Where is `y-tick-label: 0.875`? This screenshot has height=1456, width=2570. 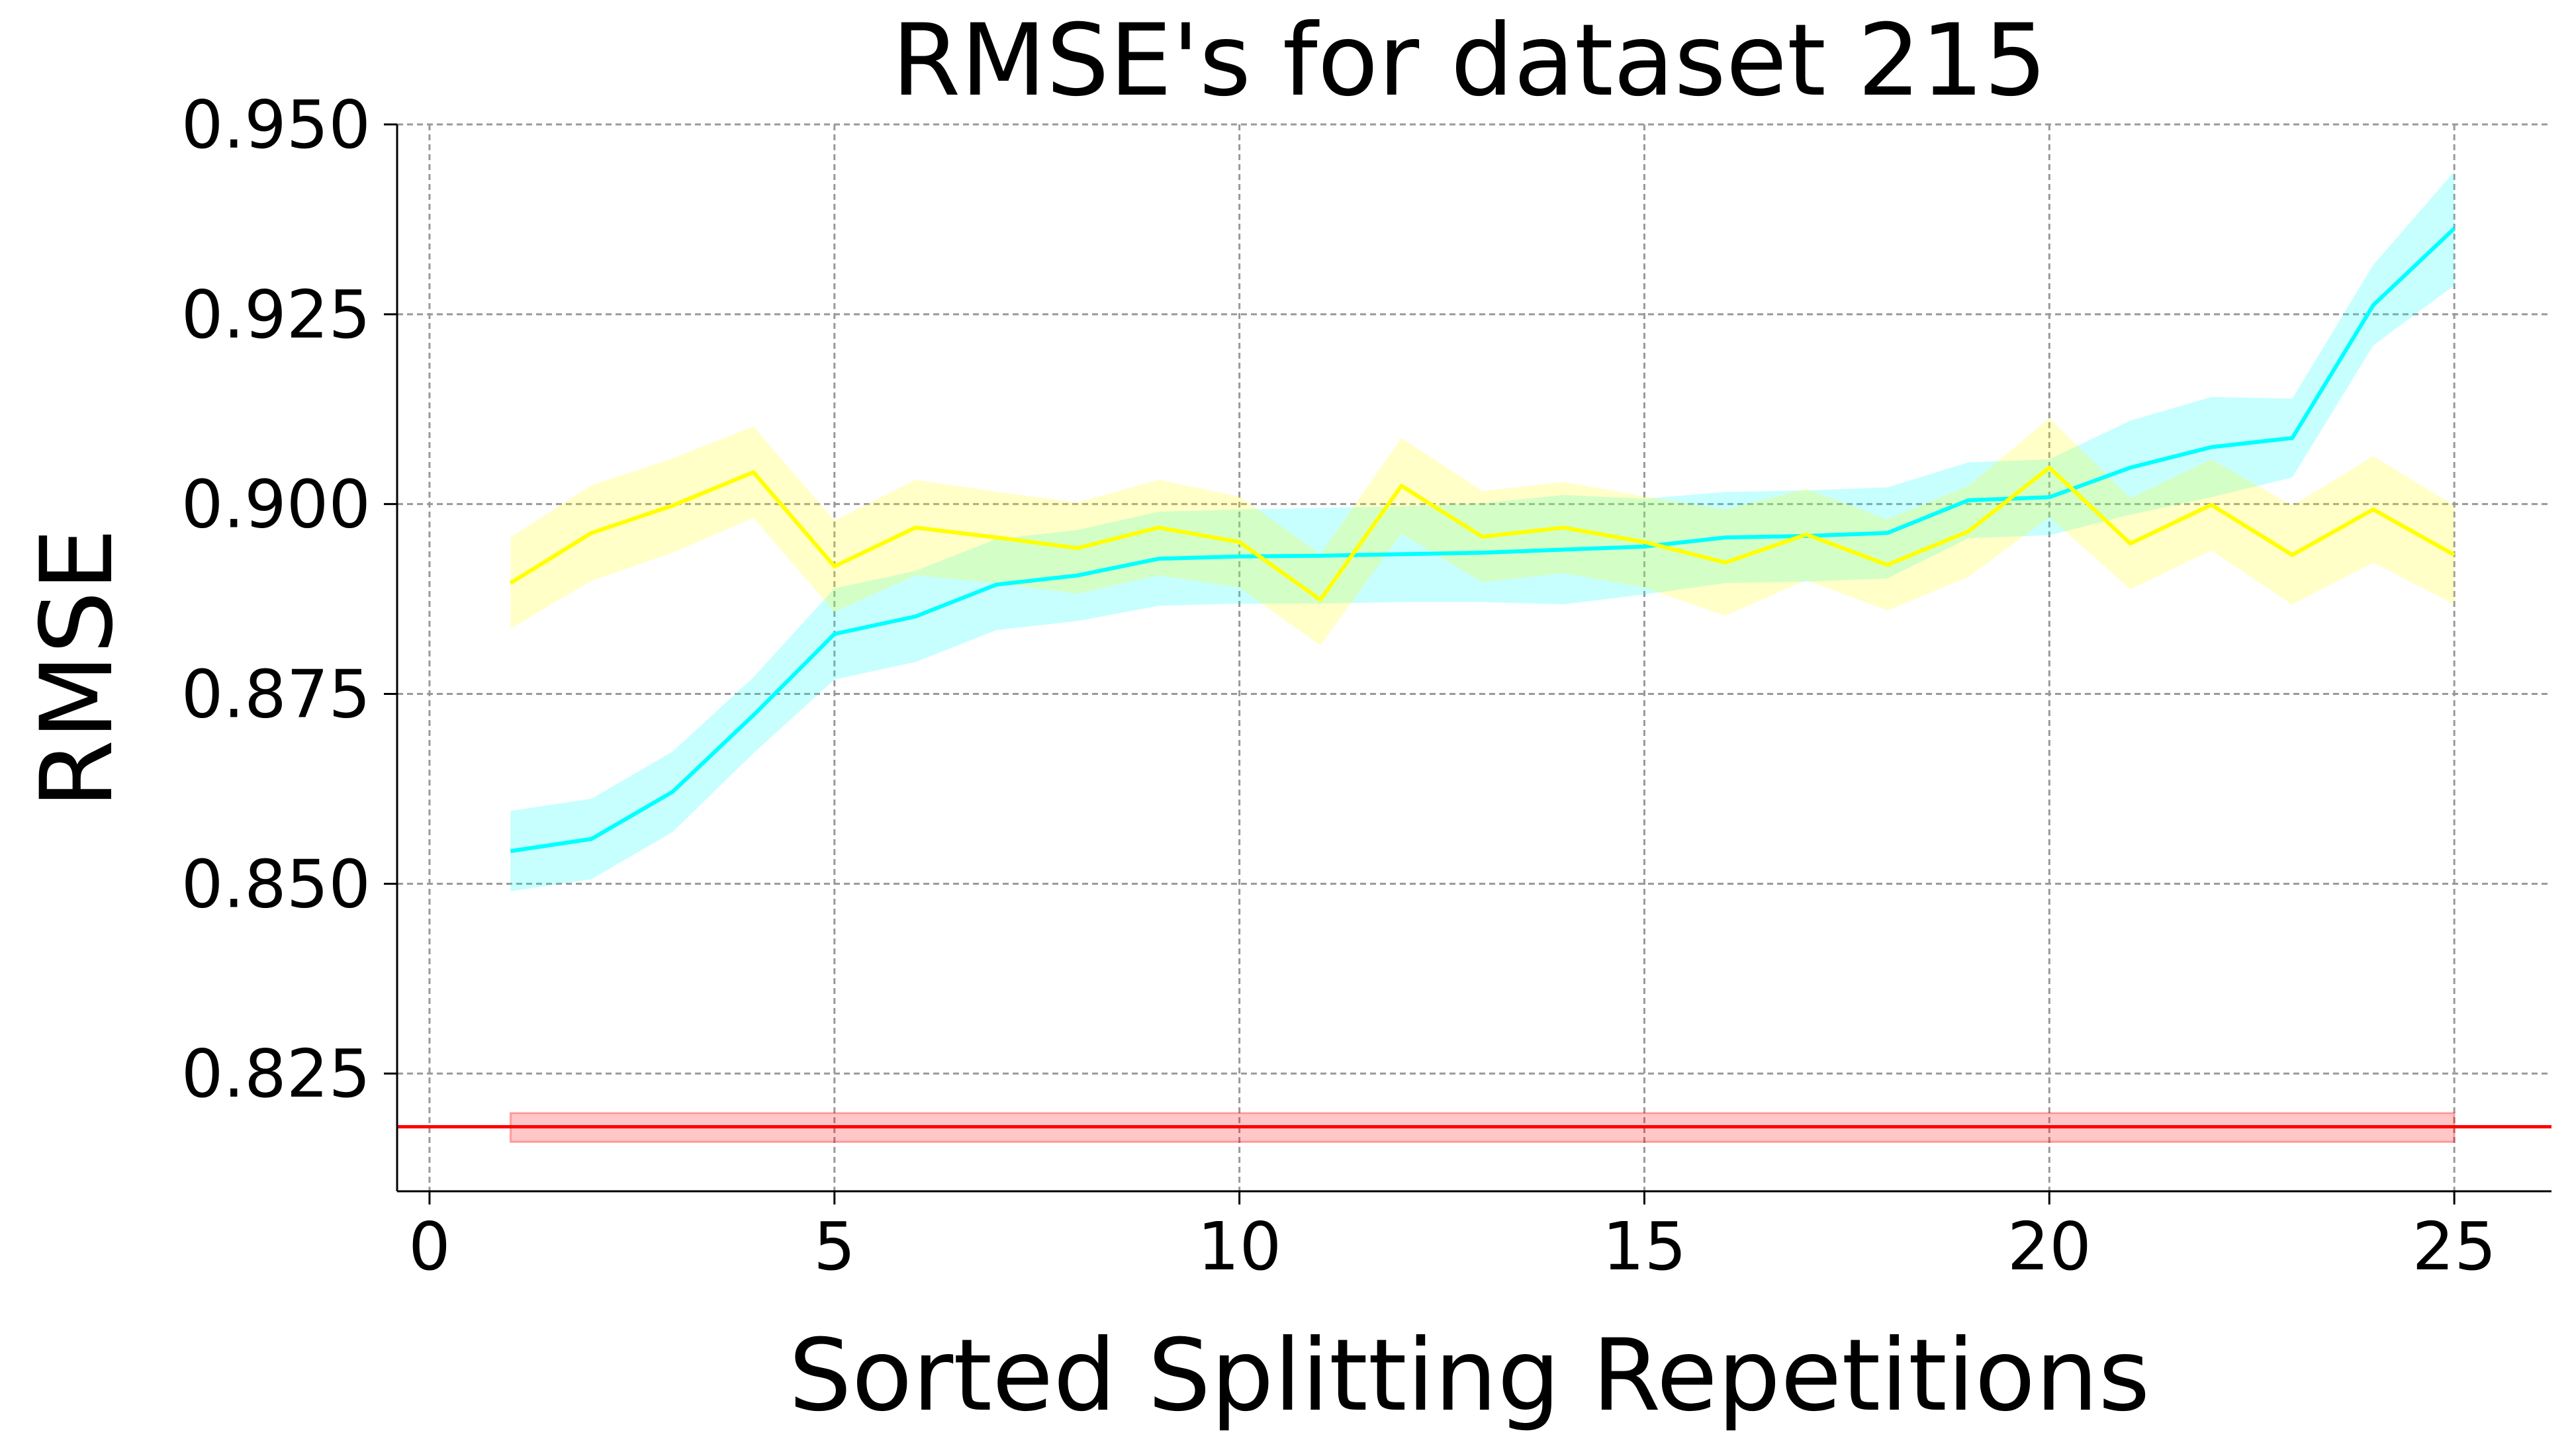
y-tick-label: 0.875 is located at coordinates (276, 694).